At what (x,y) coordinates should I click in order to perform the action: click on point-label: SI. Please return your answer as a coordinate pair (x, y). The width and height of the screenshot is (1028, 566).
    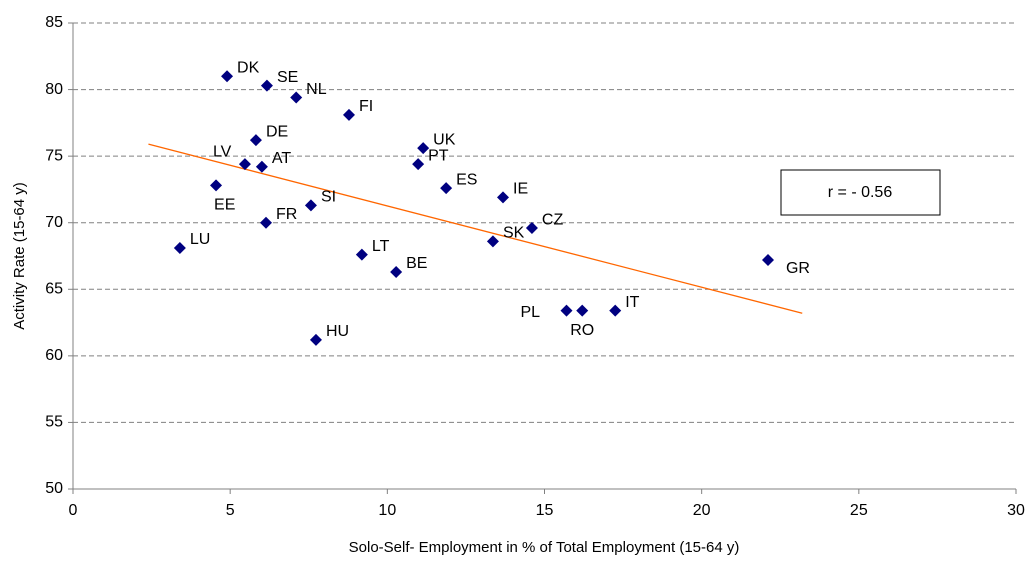
    Looking at the image, I should click on (328, 197).